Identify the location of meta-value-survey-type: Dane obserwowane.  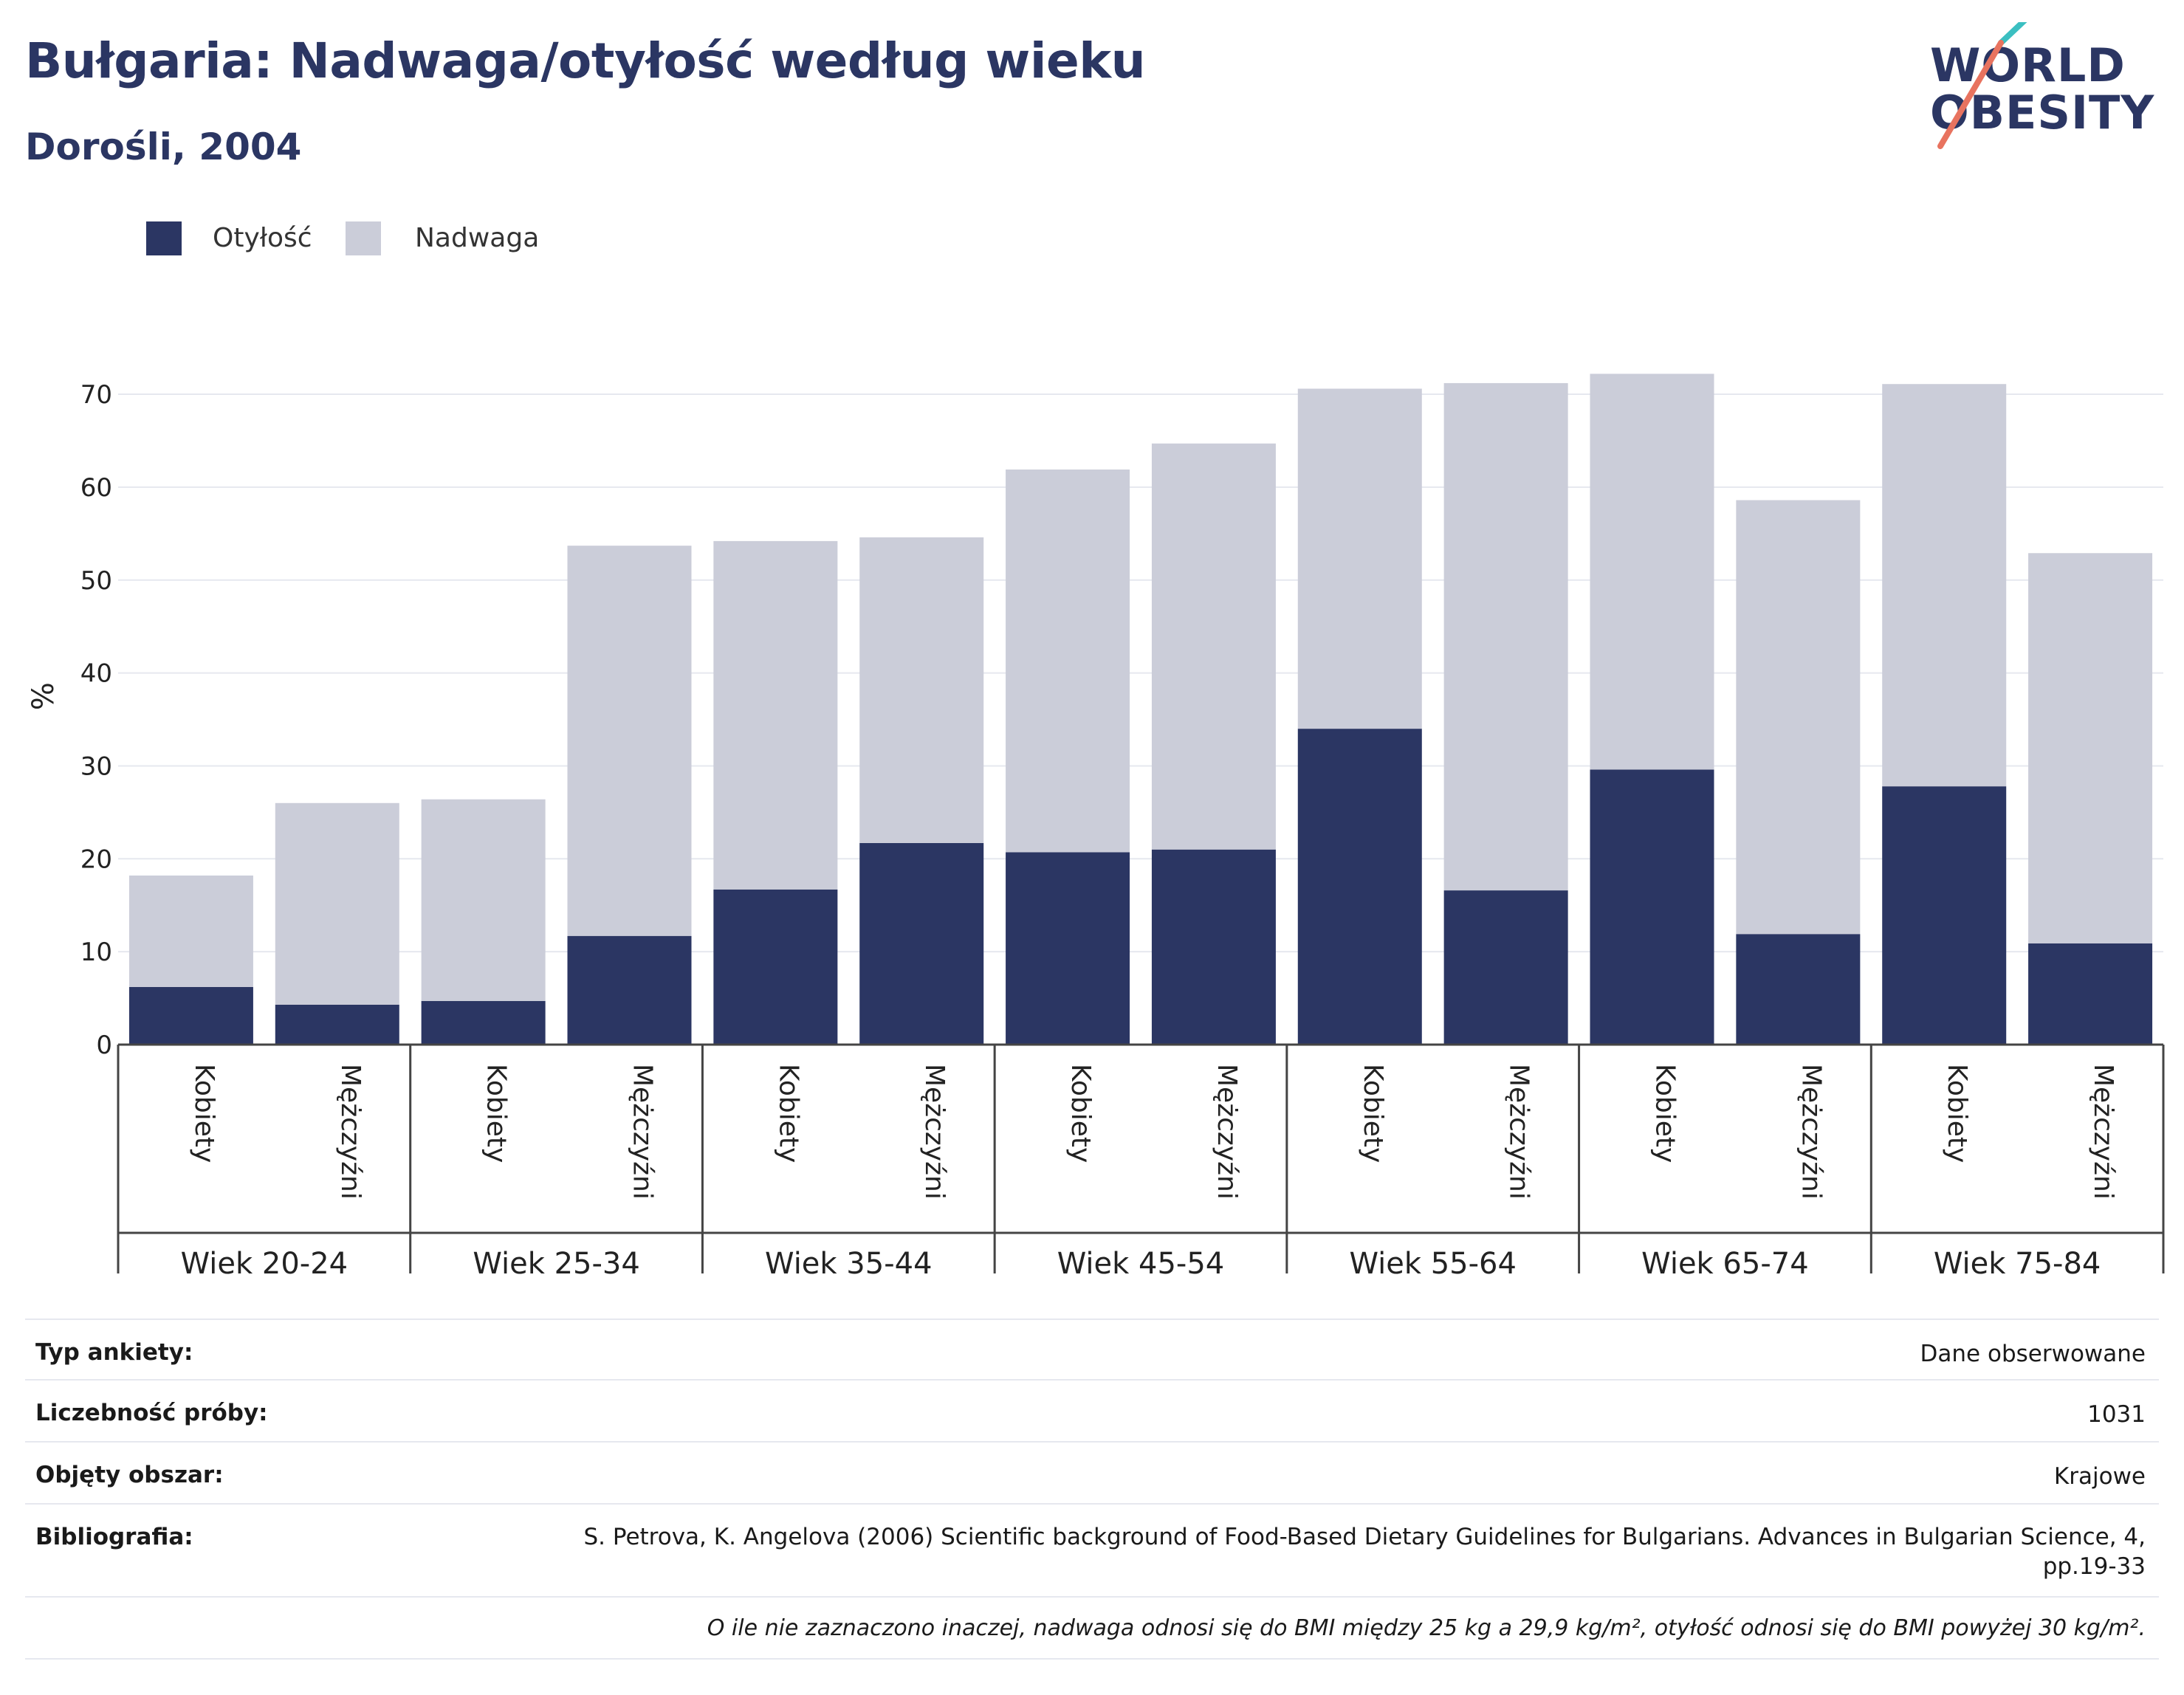
(2033, 1354).